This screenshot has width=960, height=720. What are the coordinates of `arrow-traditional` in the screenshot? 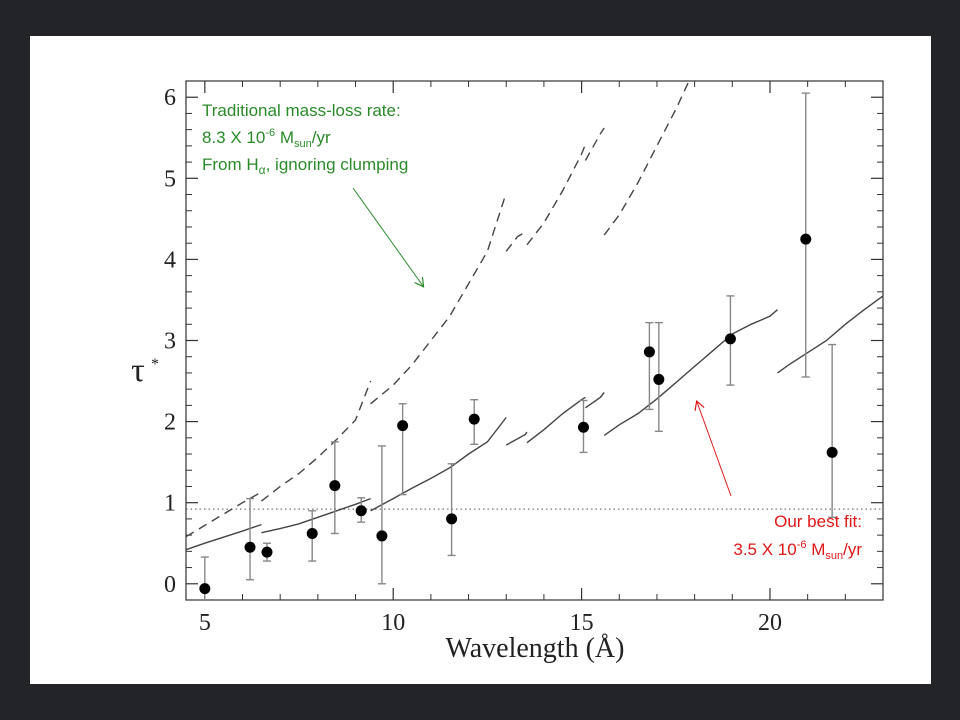 It's located at (387, 236).